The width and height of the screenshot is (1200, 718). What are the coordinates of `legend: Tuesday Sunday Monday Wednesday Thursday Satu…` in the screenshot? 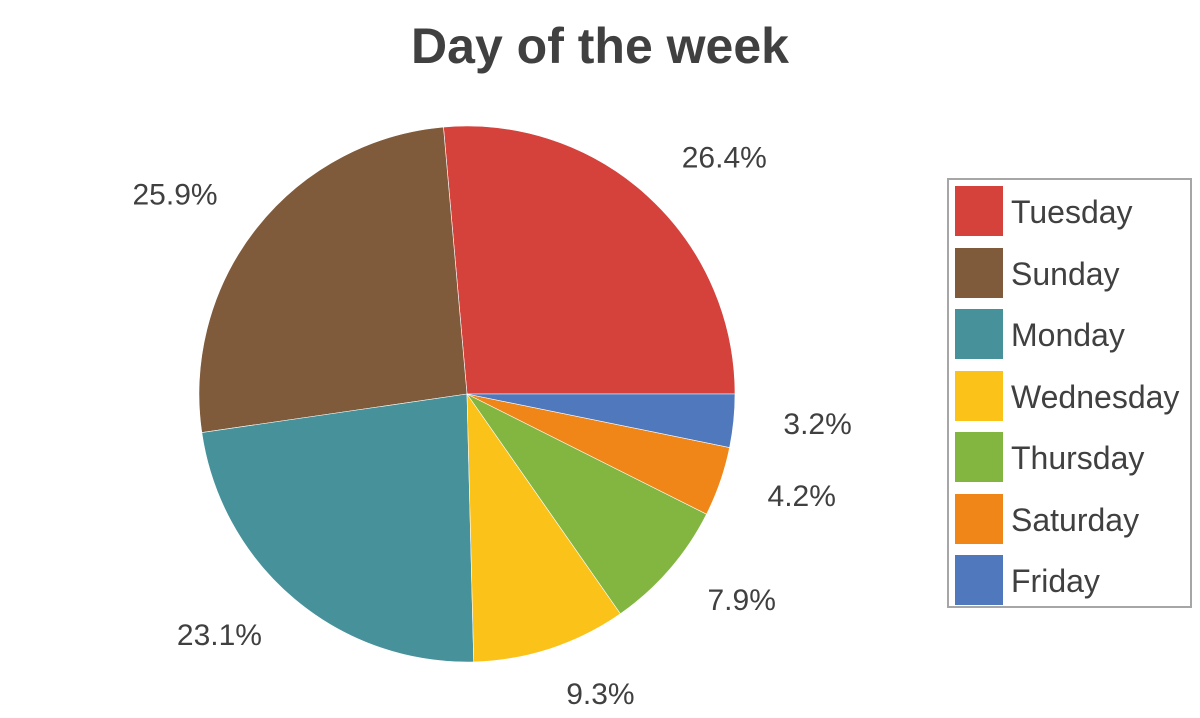 It's located at (1069, 393).